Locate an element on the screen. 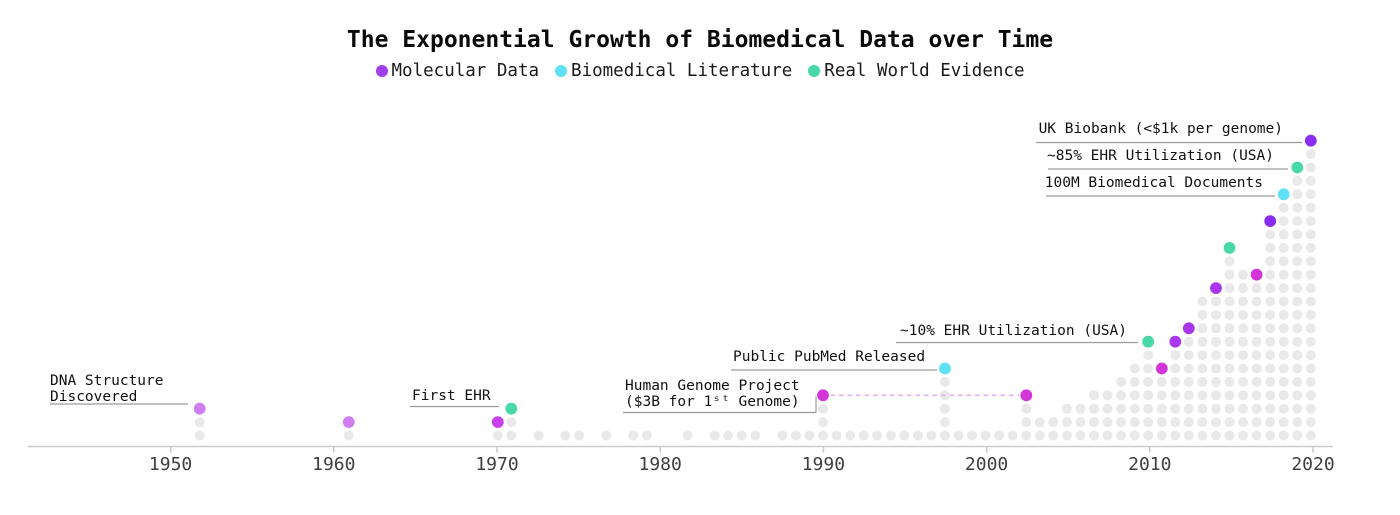 This screenshot has width=1400, height=515. x-axis-tick-label: 1950 is located at coordinates (170, 464).